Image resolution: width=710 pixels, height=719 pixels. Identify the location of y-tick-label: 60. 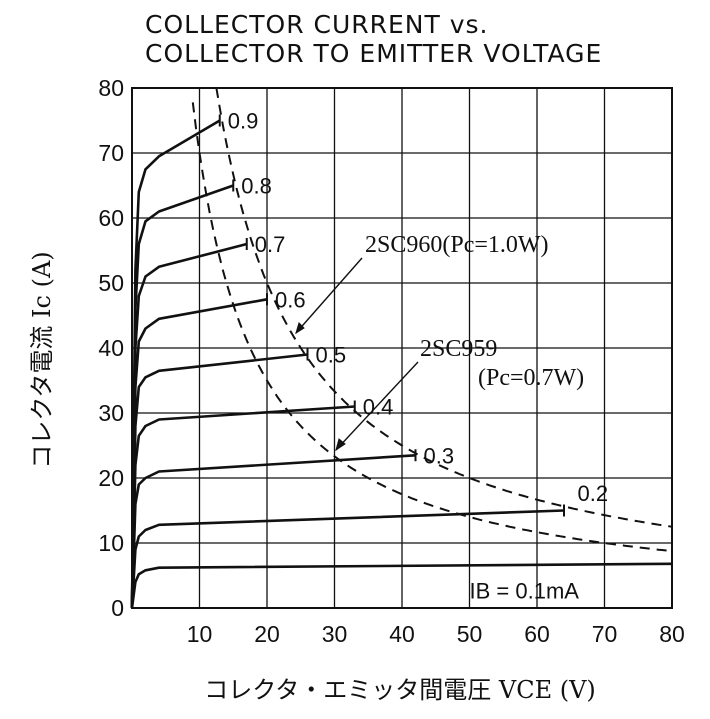
(111, 218).